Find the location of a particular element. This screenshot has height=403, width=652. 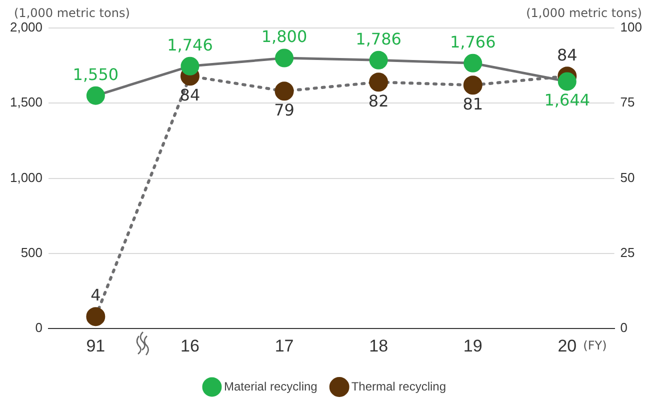

y2-tick-label: 50 is located at coordinates (627, 177).